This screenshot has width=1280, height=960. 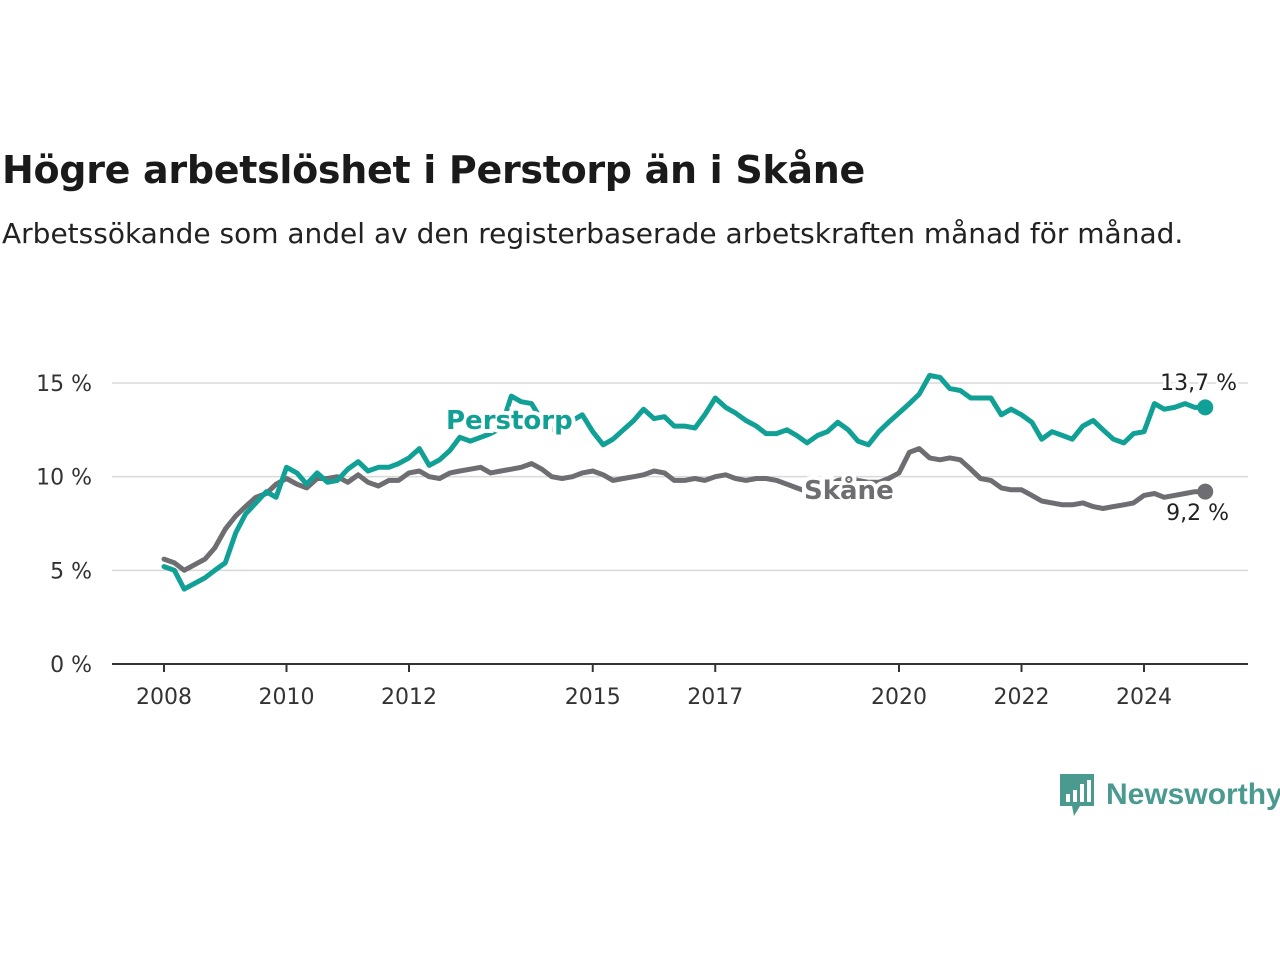 I want to click on x-tick-label: 2008, so click(x=164, y=697).